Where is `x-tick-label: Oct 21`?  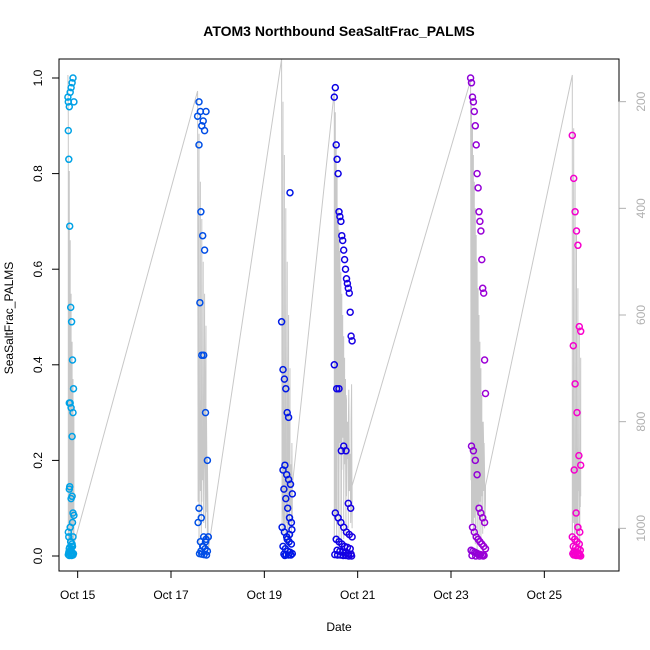
x-tick-label: Oct 21 is located at coordinates (358, 595).